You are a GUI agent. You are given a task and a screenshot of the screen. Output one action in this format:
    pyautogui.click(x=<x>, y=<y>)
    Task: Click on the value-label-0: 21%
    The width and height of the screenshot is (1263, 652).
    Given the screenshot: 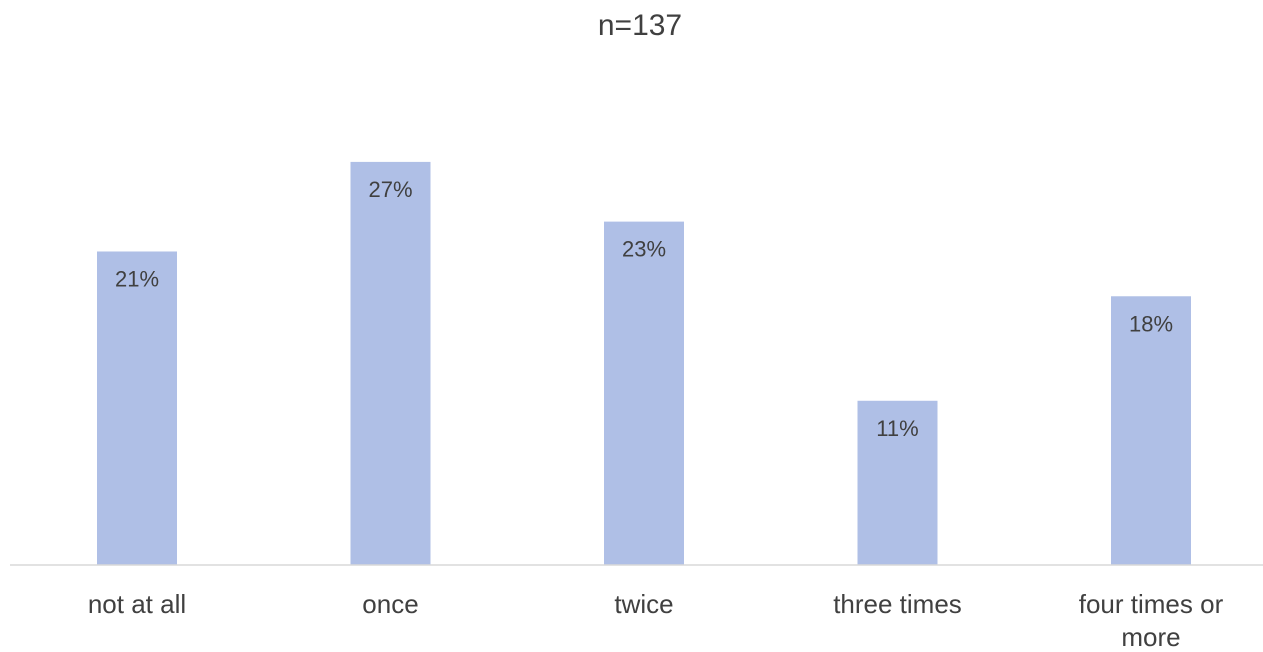 What is the action you would take?
    pyautogui.click(x=137, y=278)
    